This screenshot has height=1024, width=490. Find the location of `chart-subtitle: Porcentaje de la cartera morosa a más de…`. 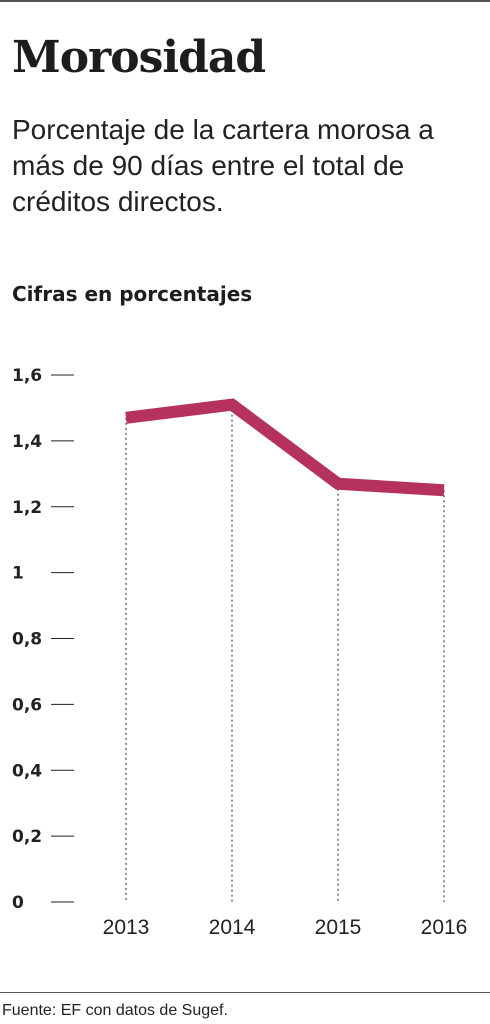

chart-subtitle: Porcentaje de la cartera morosa a más de… is located at coordinates (223, 165).